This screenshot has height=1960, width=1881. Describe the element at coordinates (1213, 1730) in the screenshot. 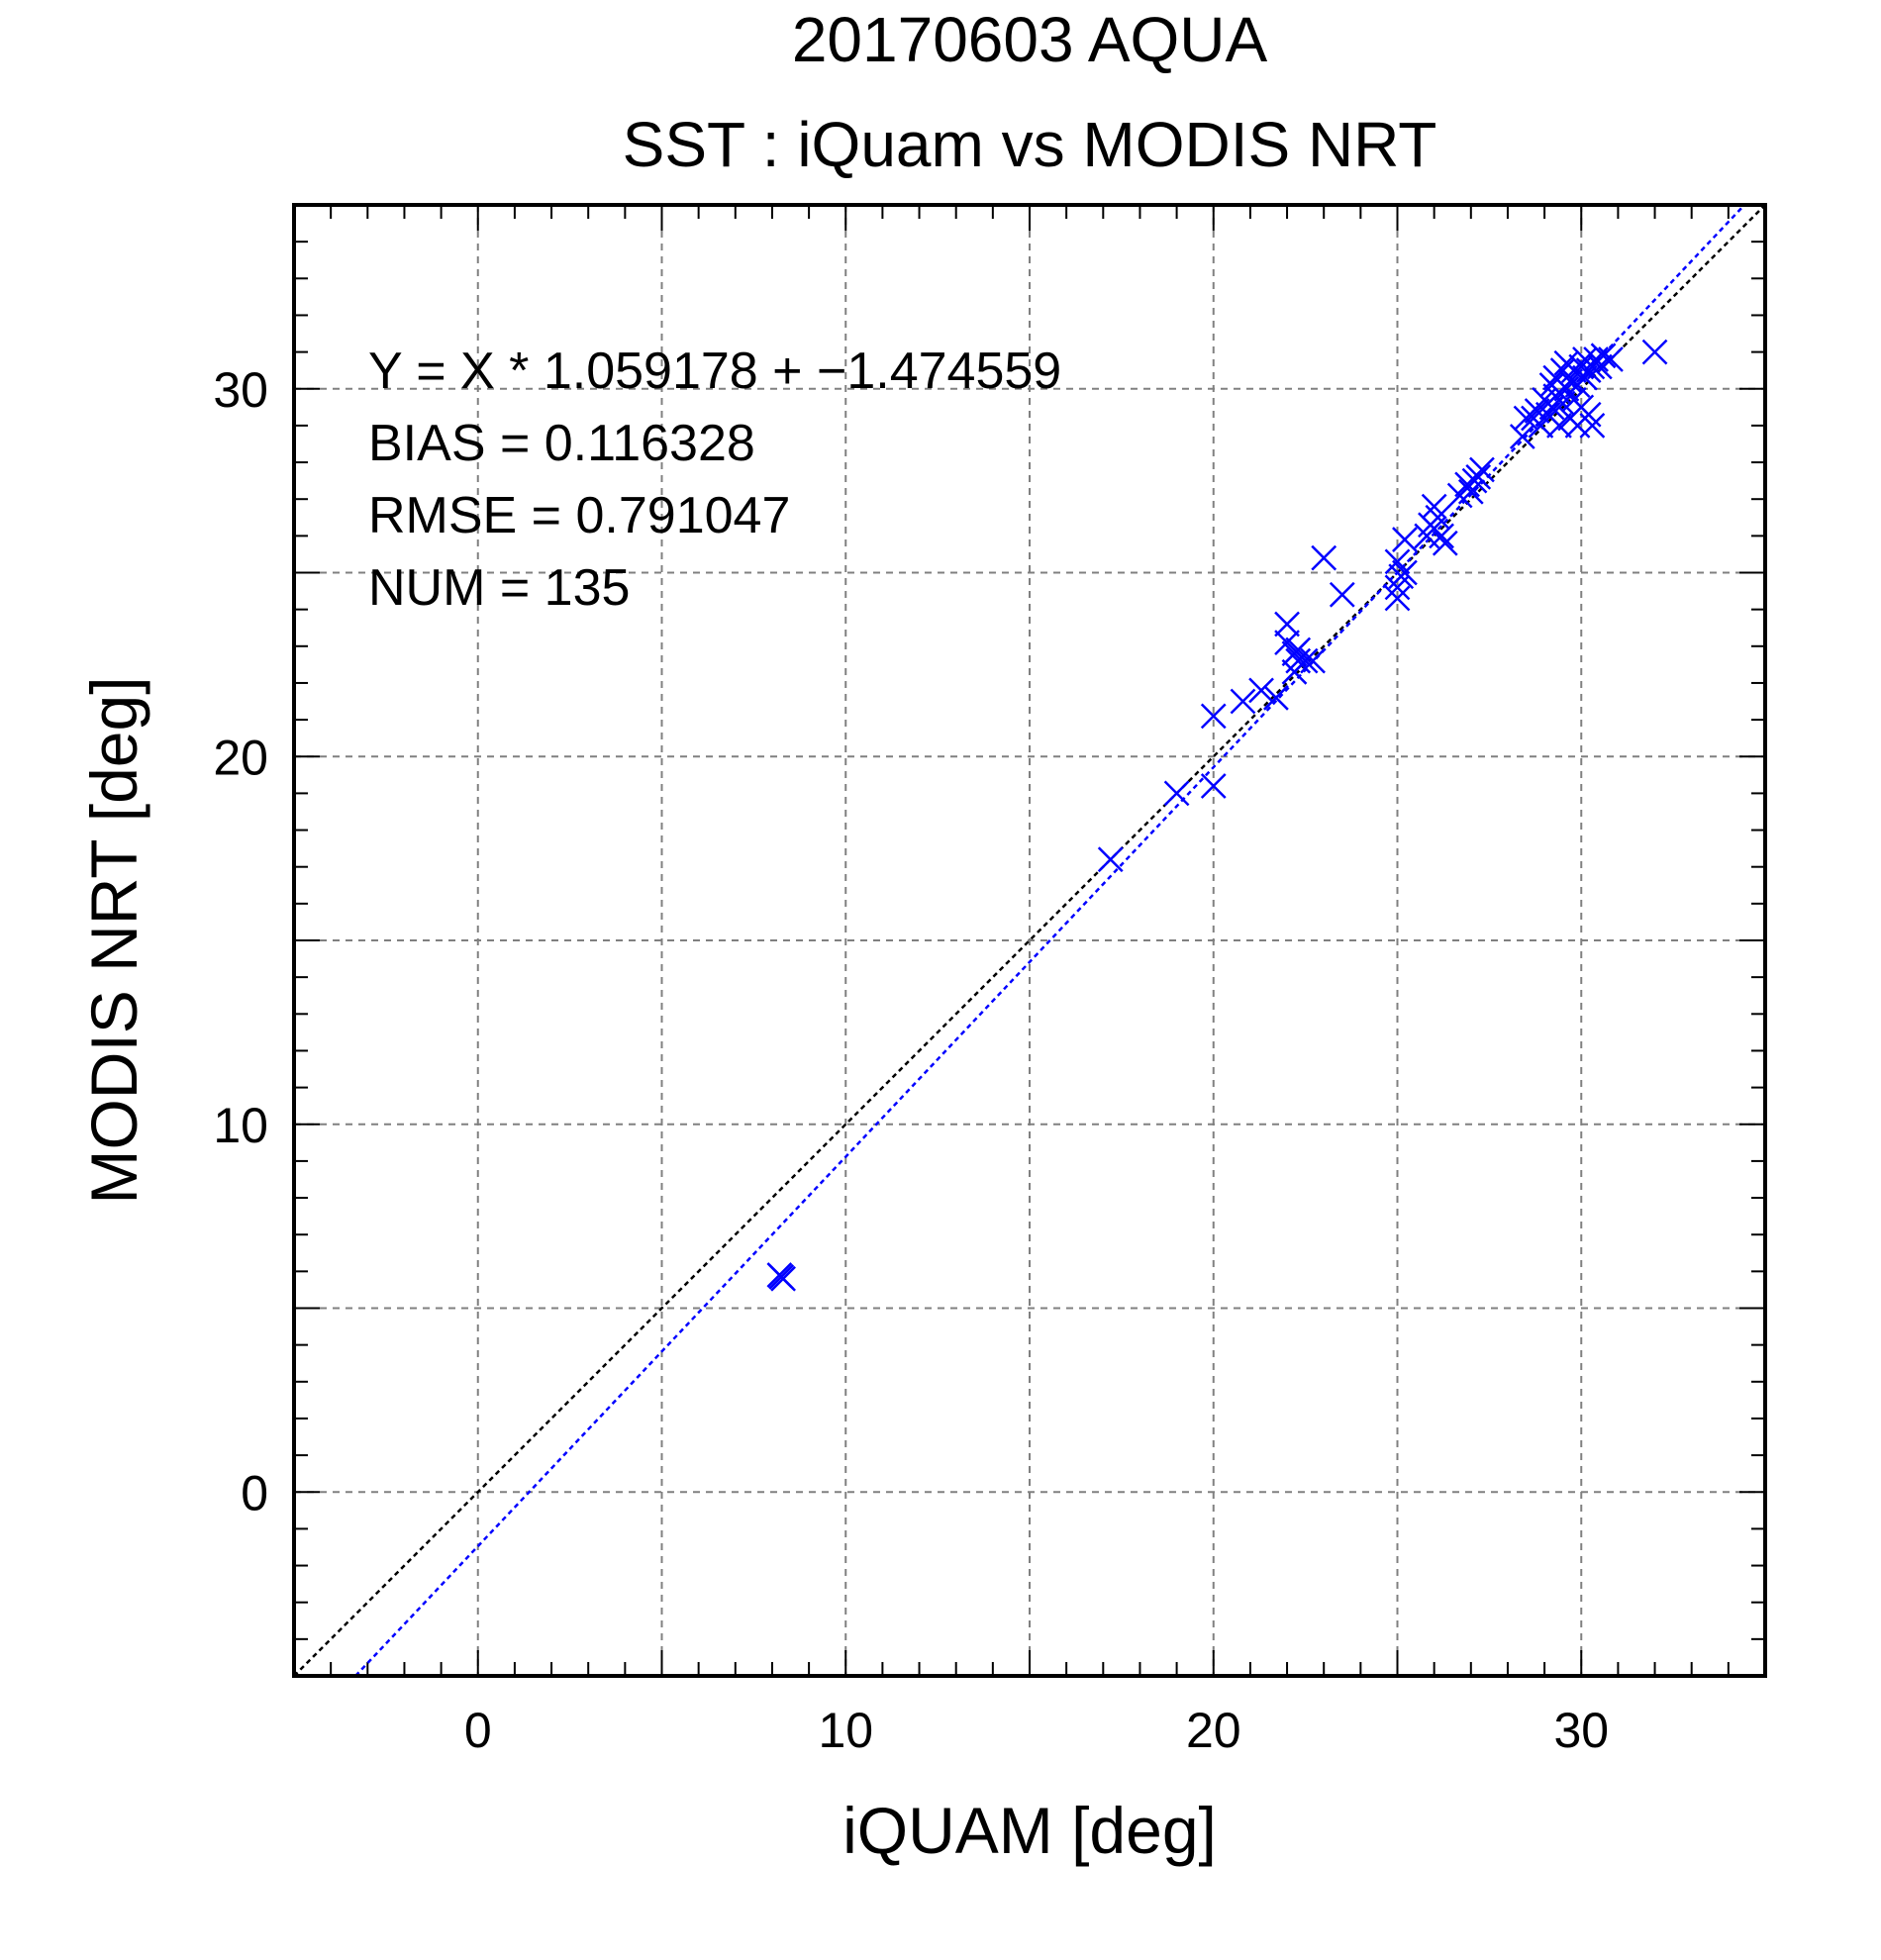

I see `x-tick-label: 20` at that location.